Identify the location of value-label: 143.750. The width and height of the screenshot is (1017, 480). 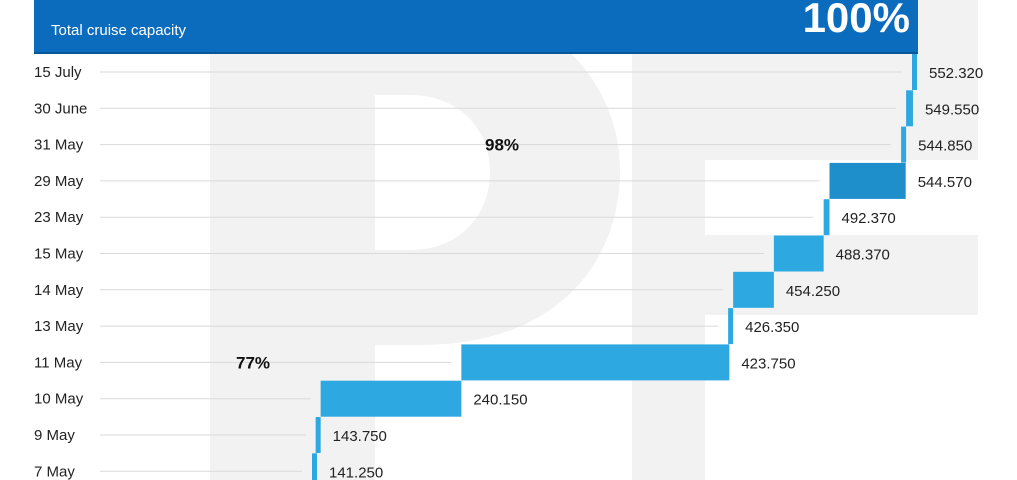
(360, 436).